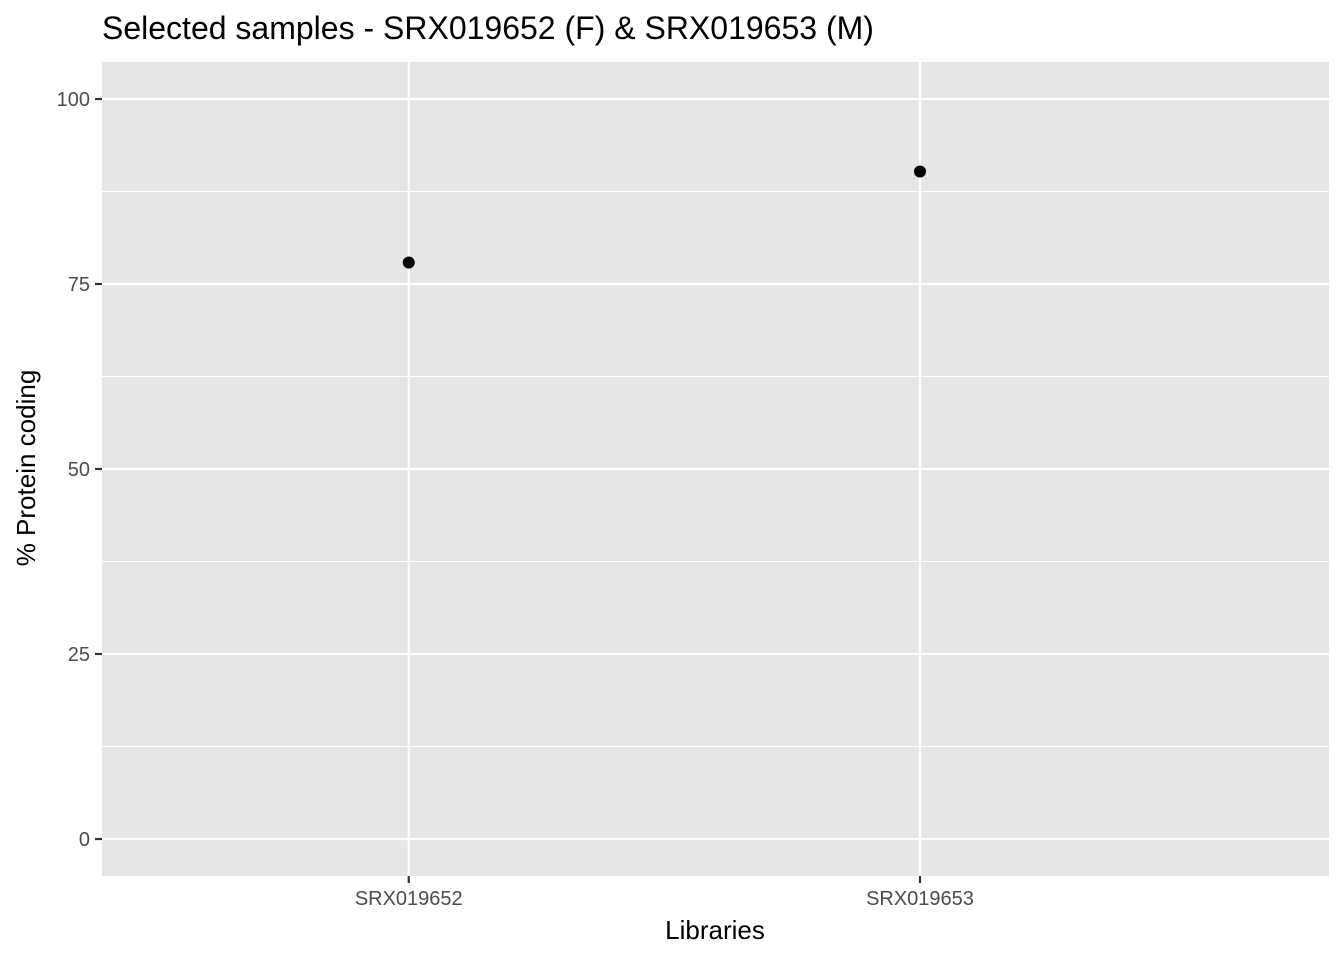  What do you see at coordinates (664, 217) in the screenshot?
I see `data-points` at bounding box center [664, 217].